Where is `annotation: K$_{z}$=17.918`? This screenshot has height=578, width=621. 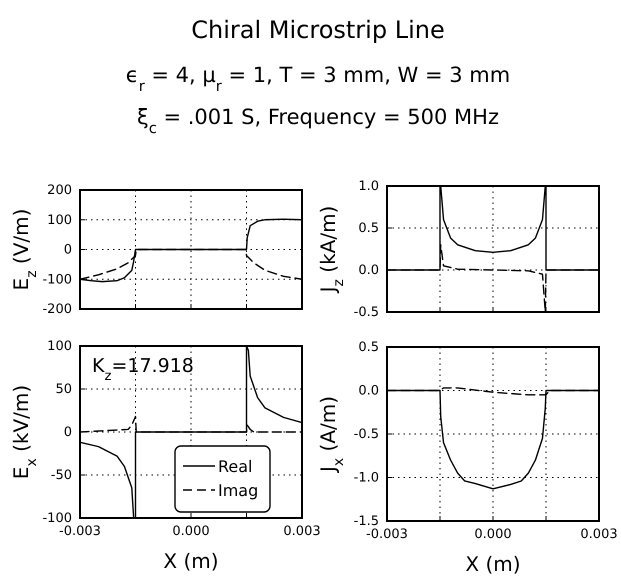 annotation: K$_{z}$=17.918 is located at coordinates (143, 369).